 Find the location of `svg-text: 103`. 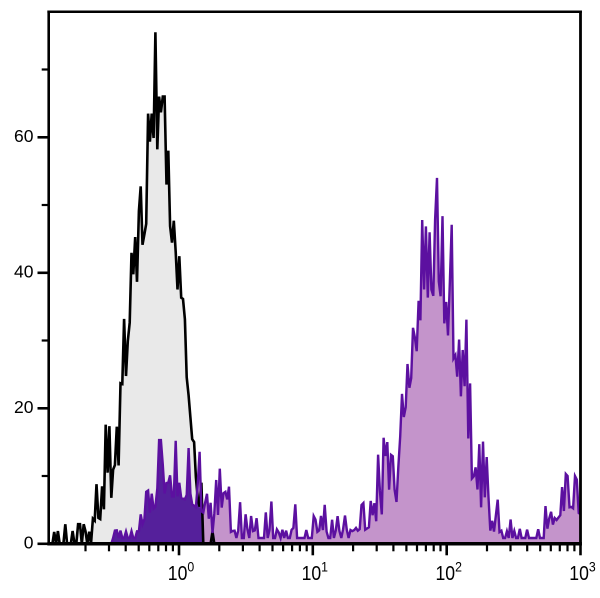

svg-text: 103 is located at coordinates (582, 571).